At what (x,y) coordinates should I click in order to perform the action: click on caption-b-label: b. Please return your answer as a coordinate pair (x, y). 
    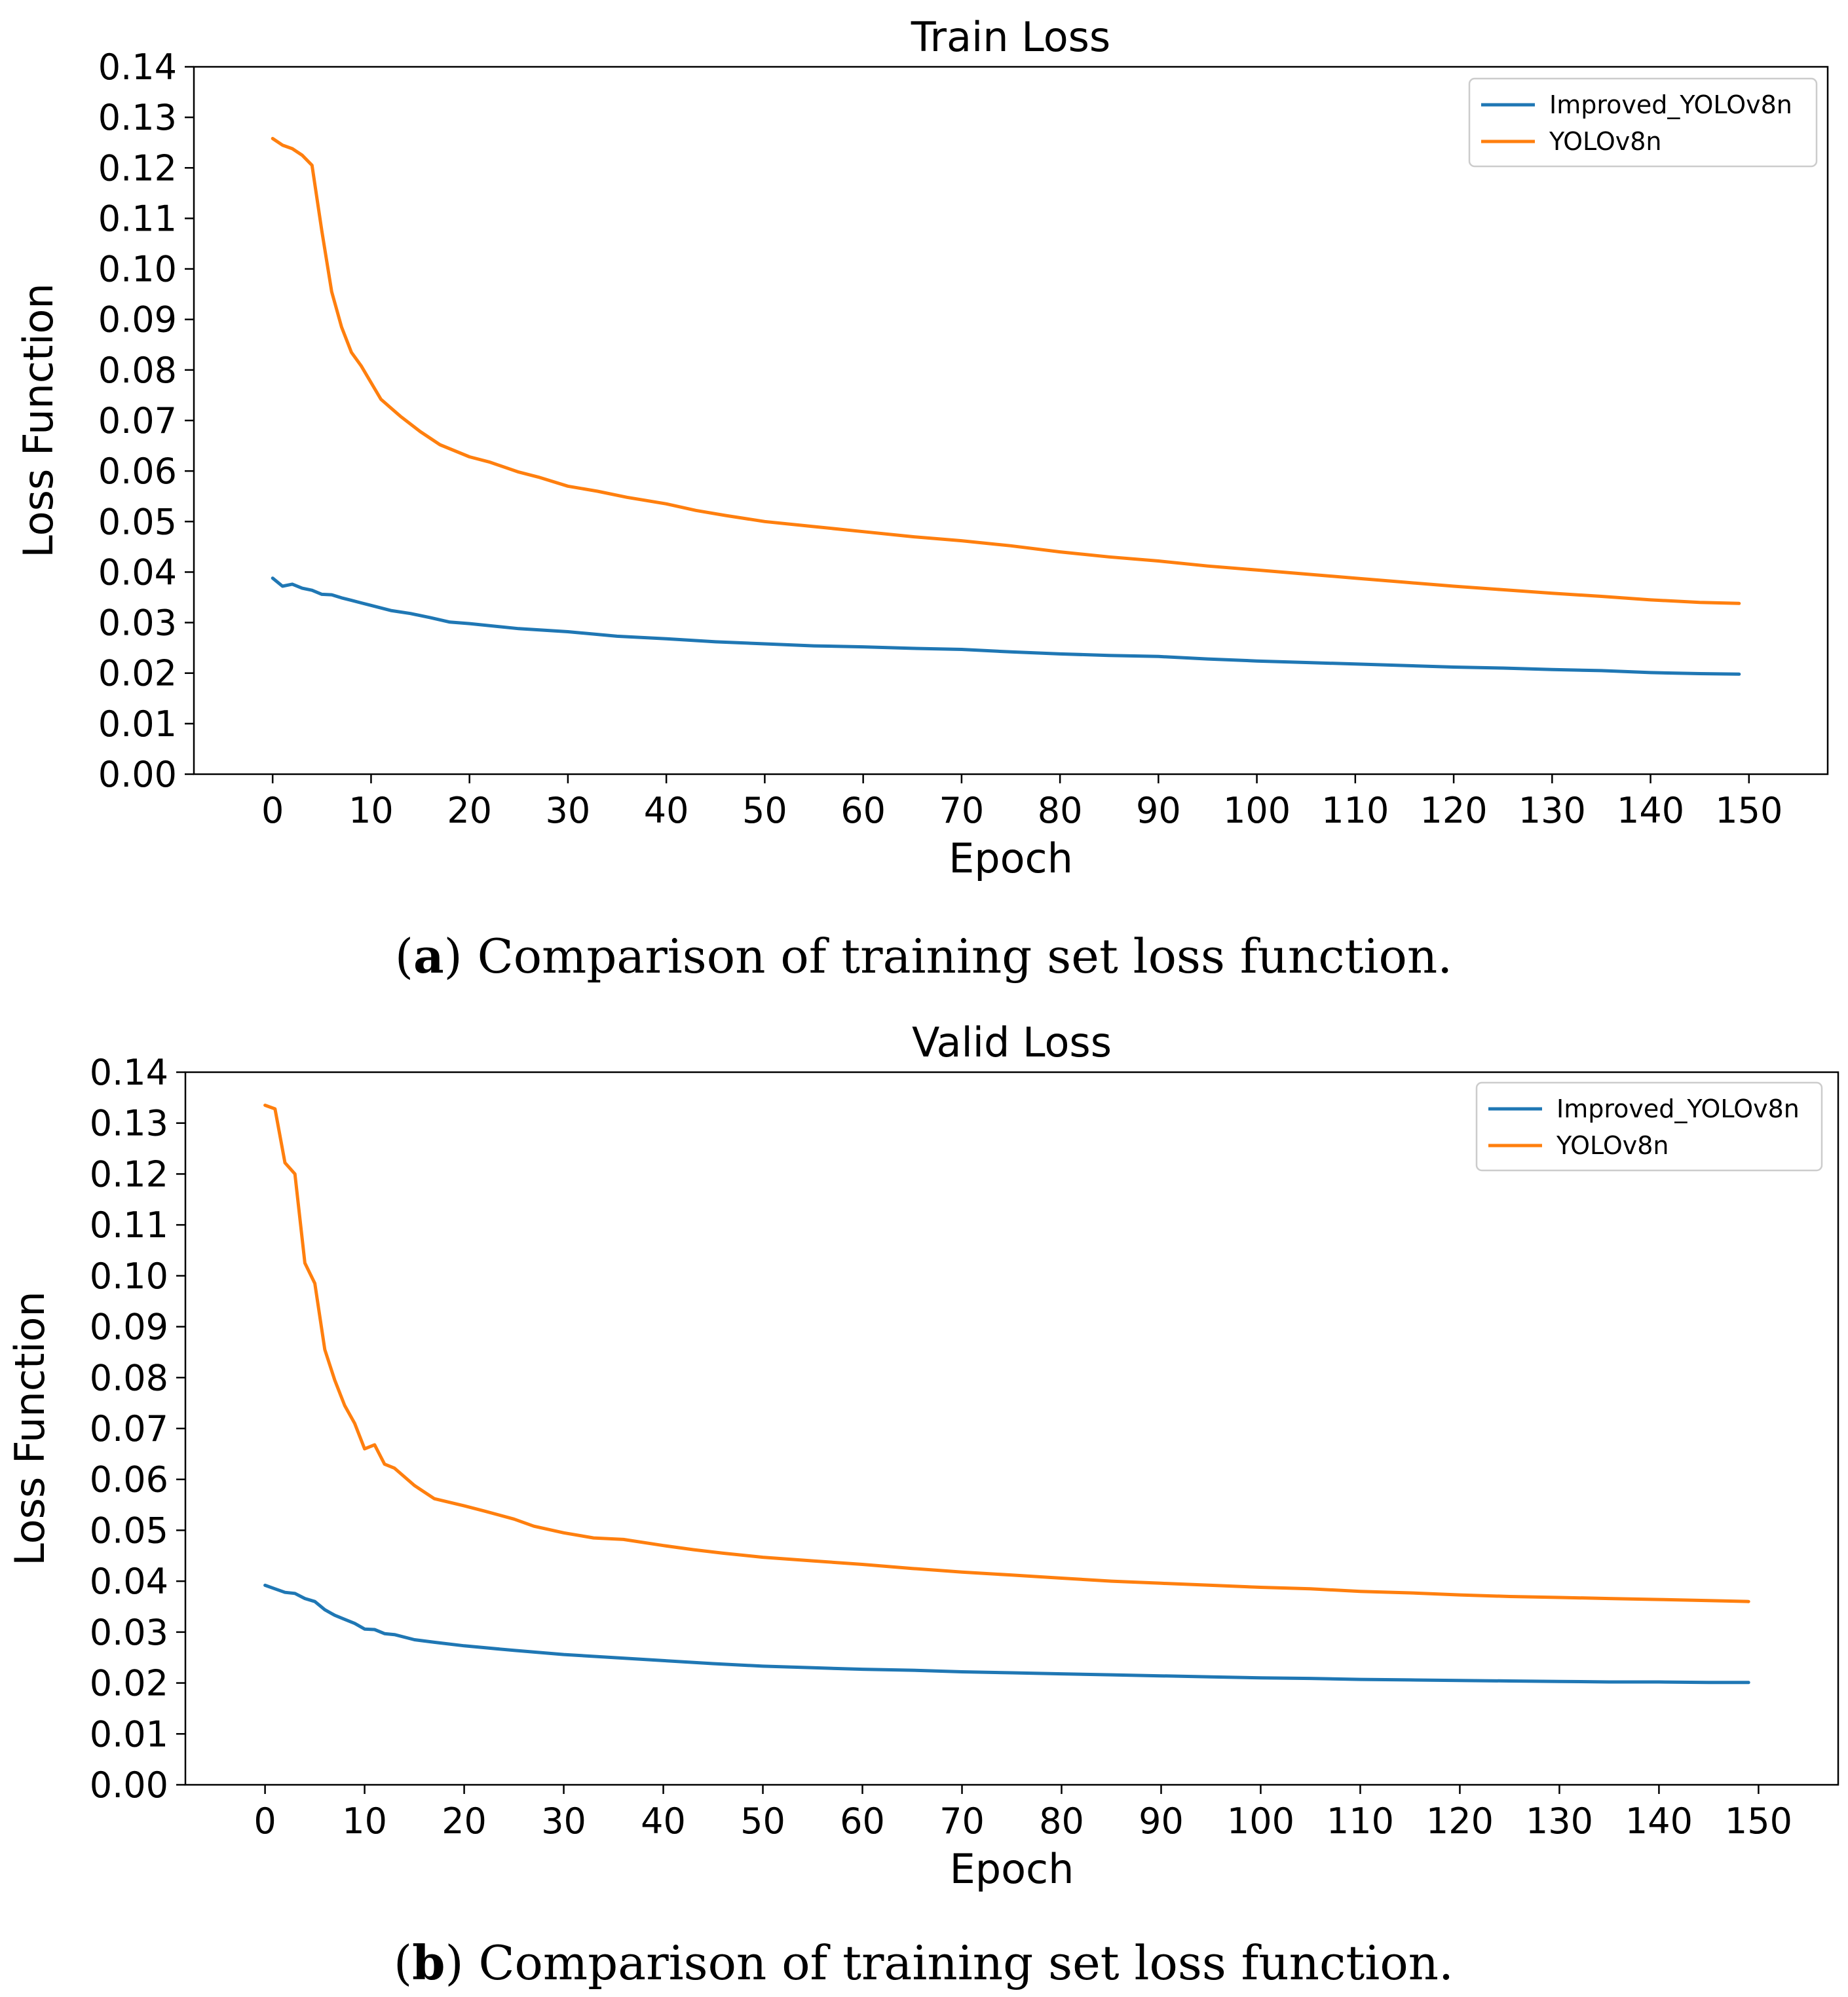
    Looking at the image, I should click on (428, 1962).